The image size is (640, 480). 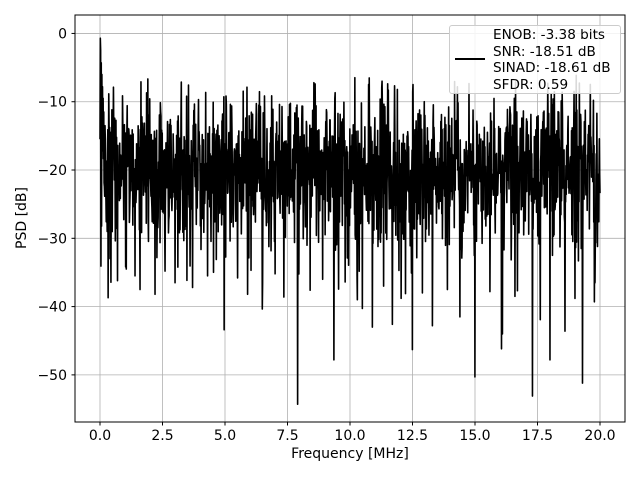 What do you see at coordinates (52, 308) in the screenshot?
I see `y-tick-label: −40` at bounding box center [52, 308].